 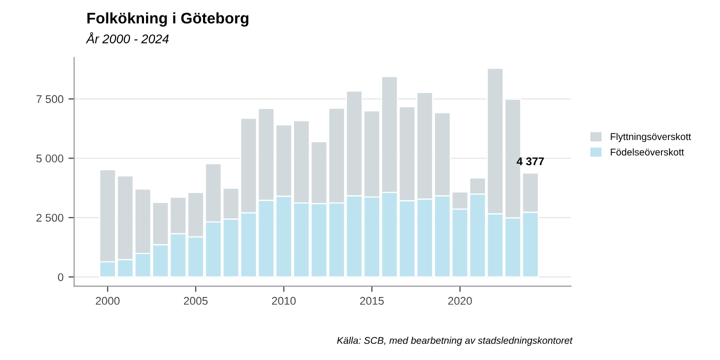 I want to click on text: Källa: SCB, med bearbetning av stadsledningskontoret, so click(x=455, y=341).